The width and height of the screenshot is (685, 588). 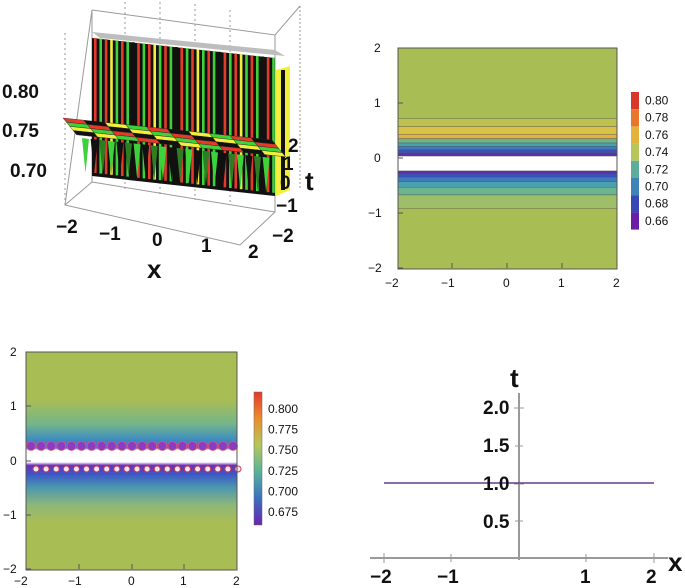 What do you see at coordinates (657, 221) in the screenshot?
I see `legend-label: 0.66` at bounding box center [657, 221].